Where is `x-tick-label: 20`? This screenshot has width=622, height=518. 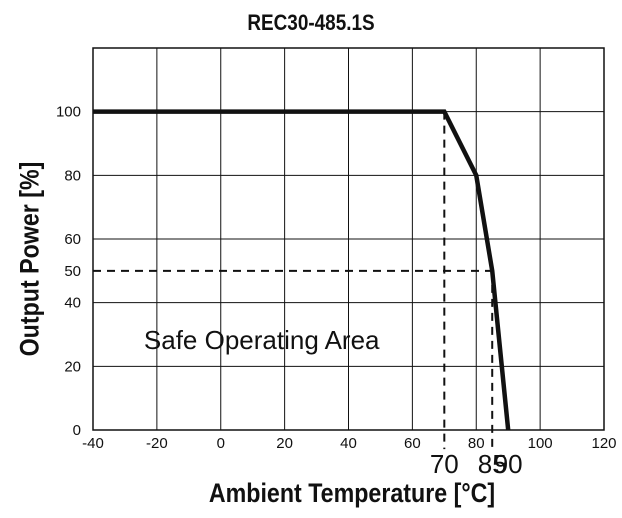 x-tick-label: 20 is located at coordinates (284, 443).